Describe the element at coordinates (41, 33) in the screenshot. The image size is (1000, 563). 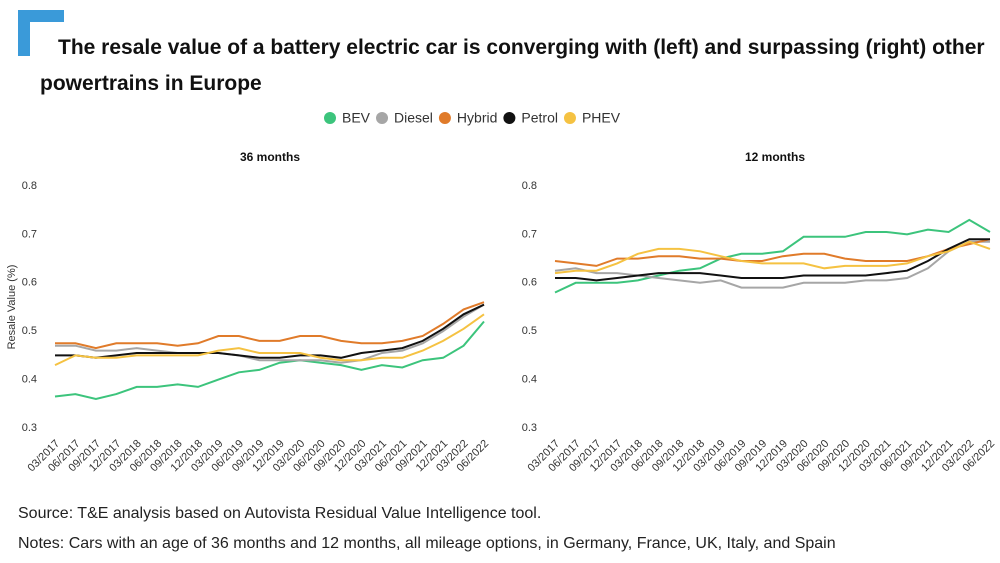
I see `title-corner-mark` at that location.